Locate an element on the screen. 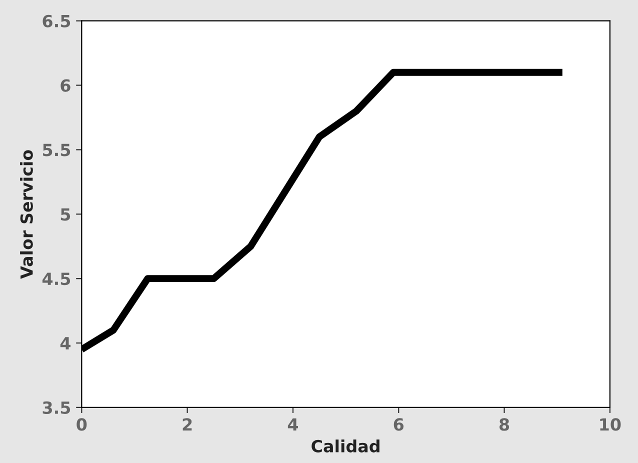  x-axis-title: Calidad is located at coordinates (346, 446).